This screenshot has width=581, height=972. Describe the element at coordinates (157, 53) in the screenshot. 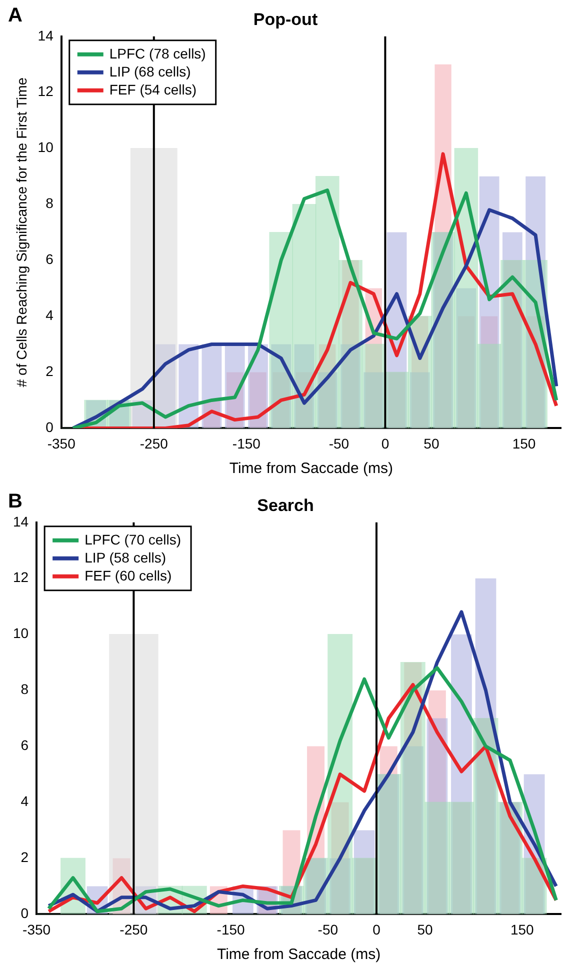

I see `legend-label: LPFC (78 cells)` at that location.